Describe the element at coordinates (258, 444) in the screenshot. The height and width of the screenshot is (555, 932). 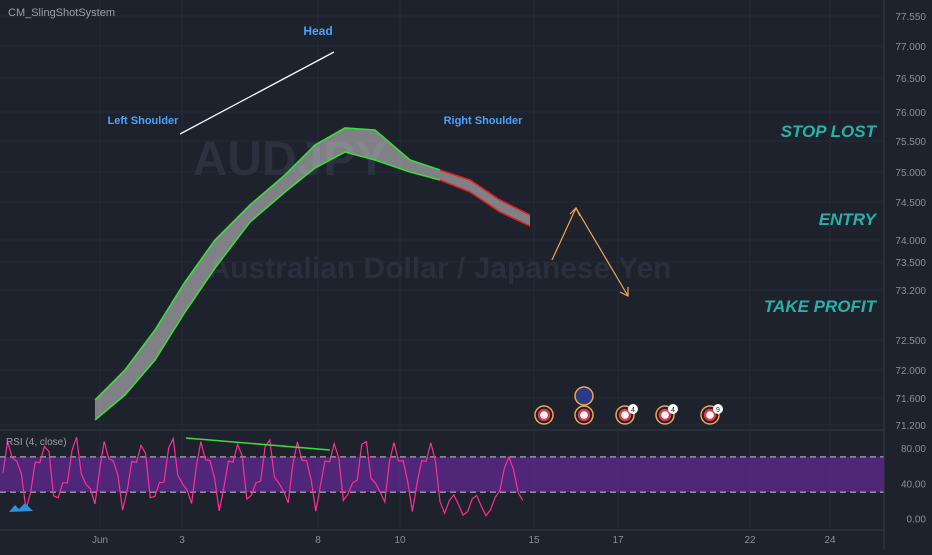
I see `rsi-divergence-line` at that location.